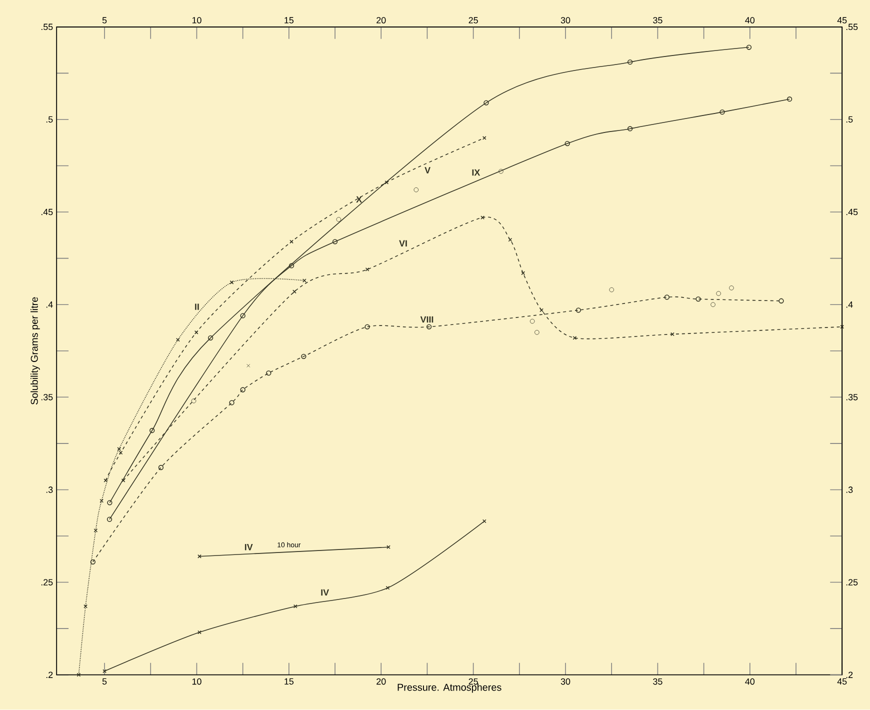 The height and width of the screenshot is (710, 870). What do you see at coordinates (450, 688) in the screenshot?
I see `x-axis-title: Pressure. Atmospheres` at bounding box center [450, 688].